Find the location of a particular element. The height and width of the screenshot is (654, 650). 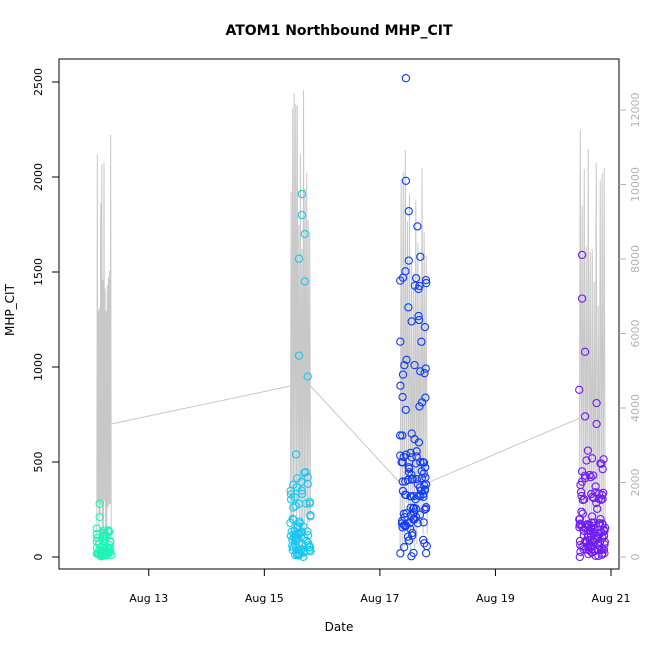

x-tick-label-2: Aug 17 is located at coordinates (379, 598).